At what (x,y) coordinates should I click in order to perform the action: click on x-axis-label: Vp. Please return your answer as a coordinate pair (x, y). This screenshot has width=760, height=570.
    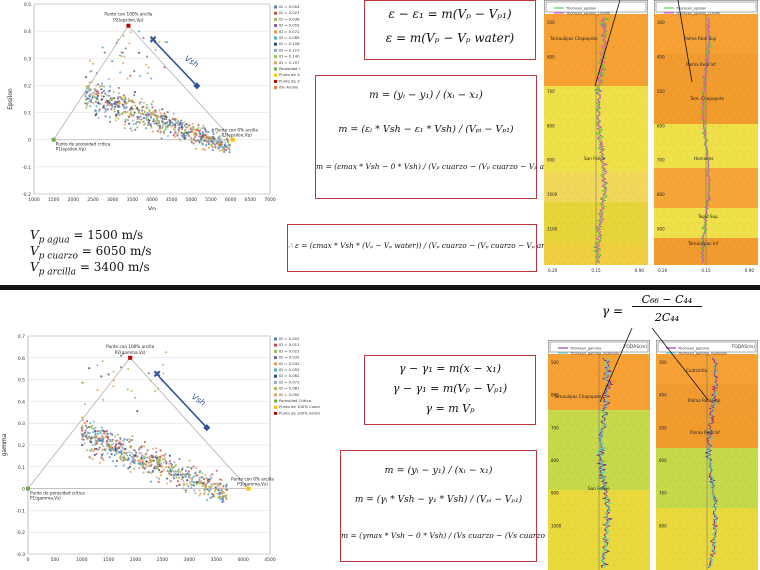
    Looking at the image, I should click on (152, 208).